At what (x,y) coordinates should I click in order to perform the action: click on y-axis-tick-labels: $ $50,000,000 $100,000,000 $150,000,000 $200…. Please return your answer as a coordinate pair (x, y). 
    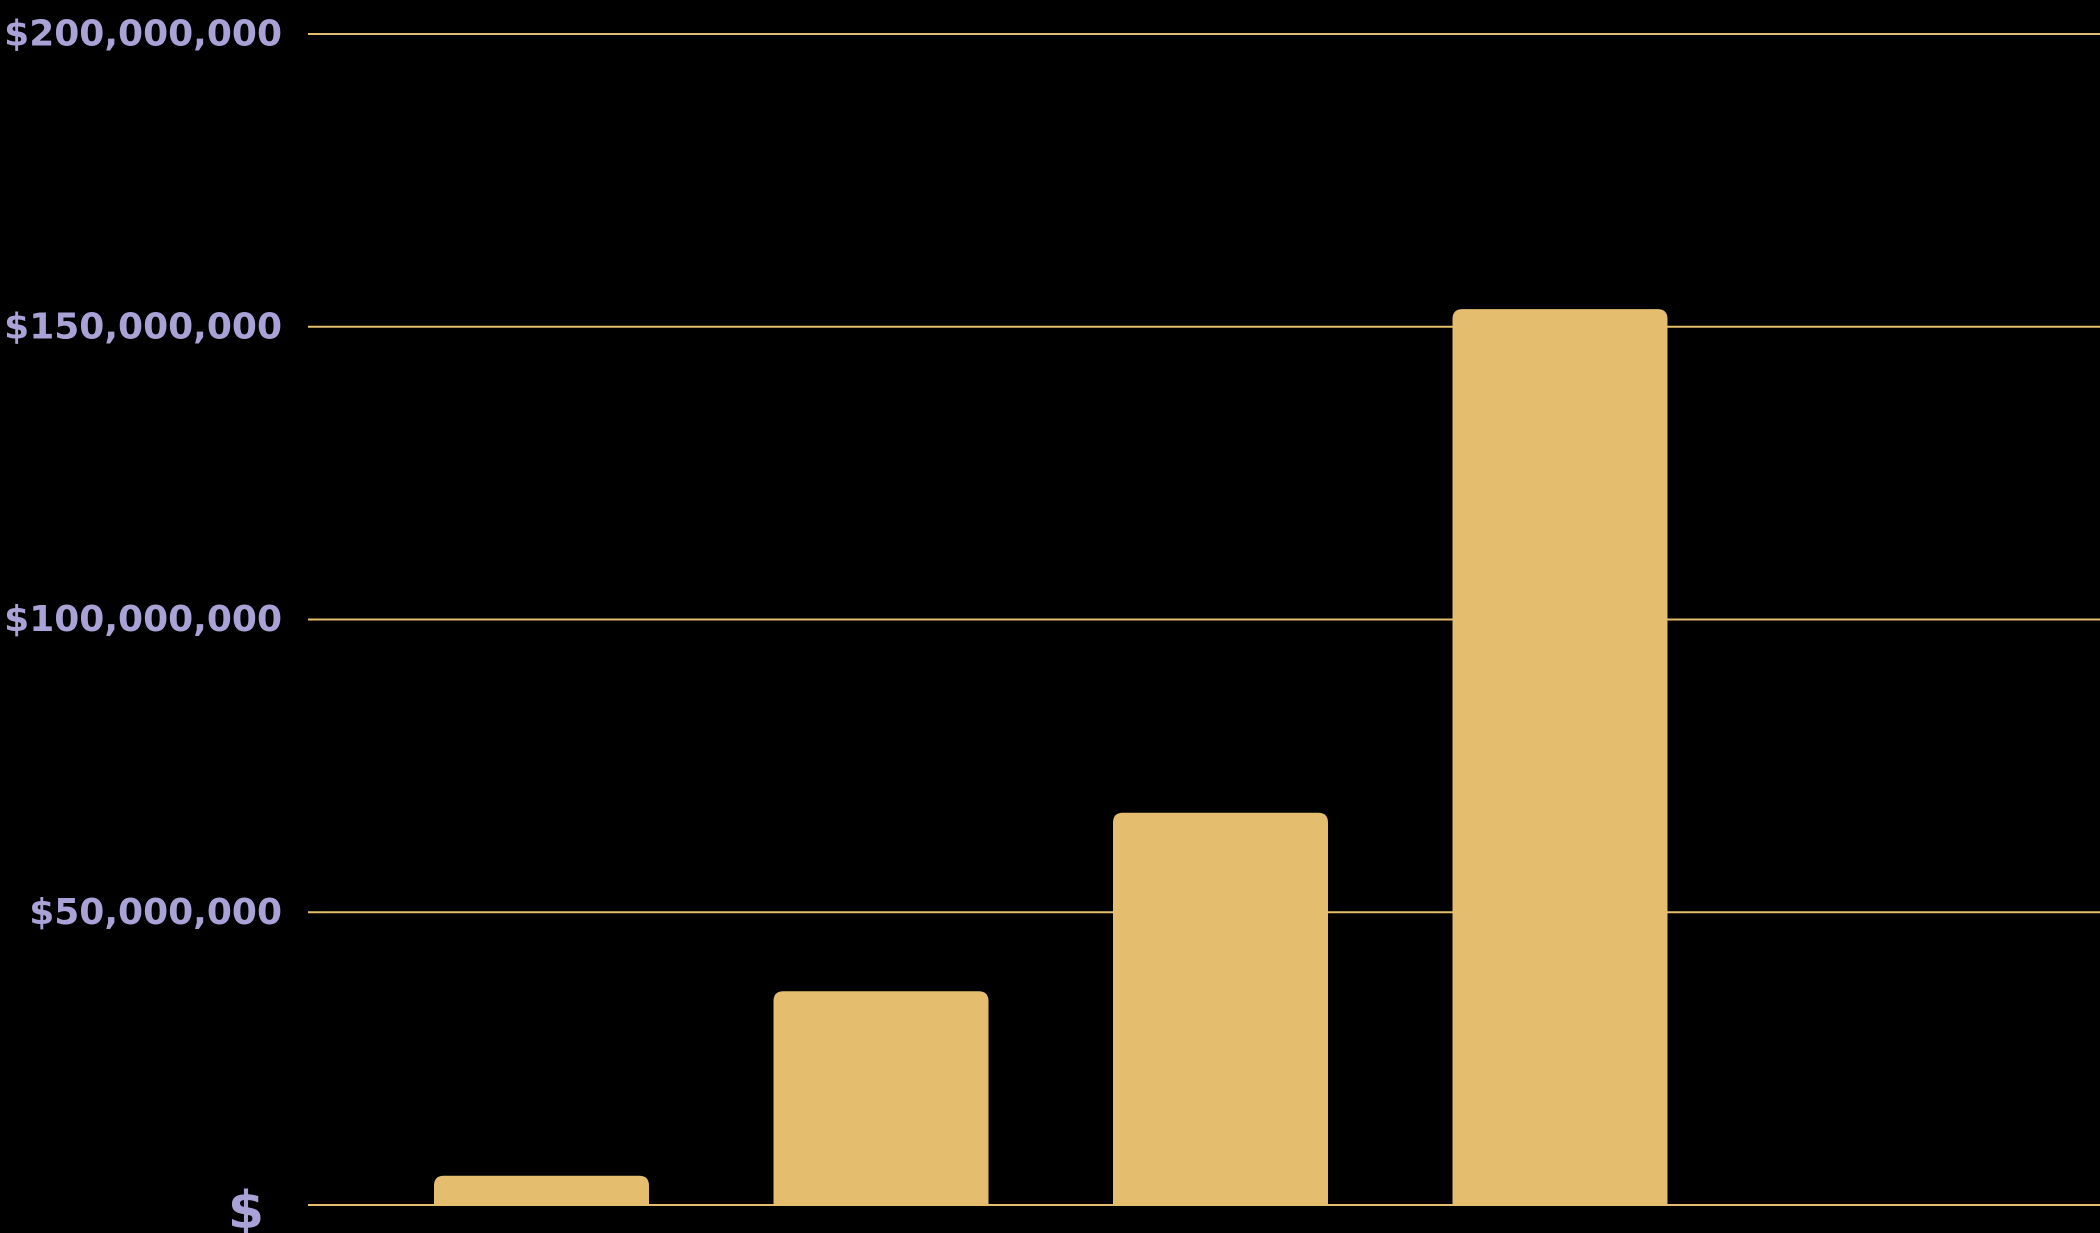
    Looking at the image, I should click on (143, 623).